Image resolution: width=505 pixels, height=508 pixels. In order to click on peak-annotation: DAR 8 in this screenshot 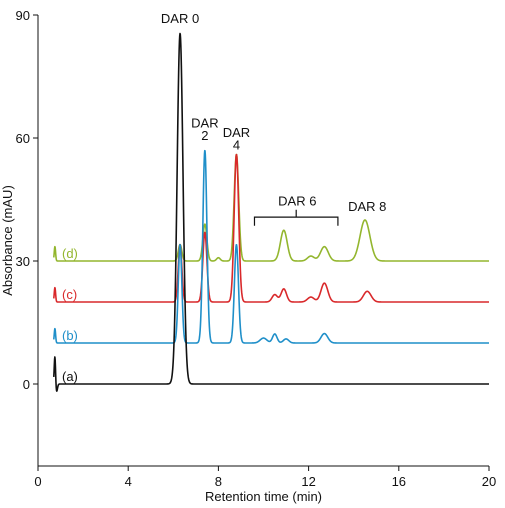, I will do `click(367, 206)`.